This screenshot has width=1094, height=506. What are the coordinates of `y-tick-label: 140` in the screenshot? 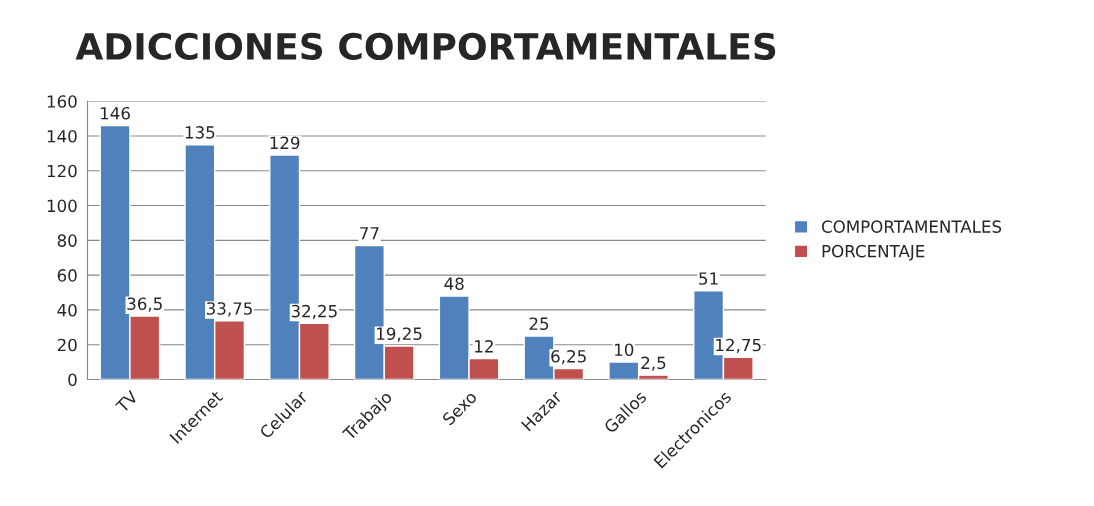 It's located at (62, 136).